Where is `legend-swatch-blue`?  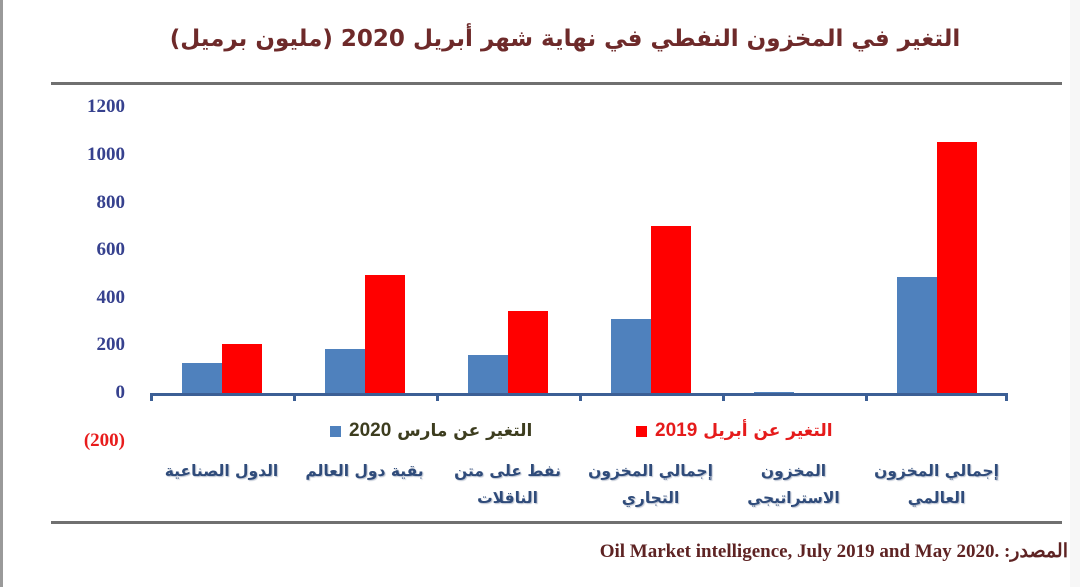 legend-swatch-blue is located at coordinates (335, 431).